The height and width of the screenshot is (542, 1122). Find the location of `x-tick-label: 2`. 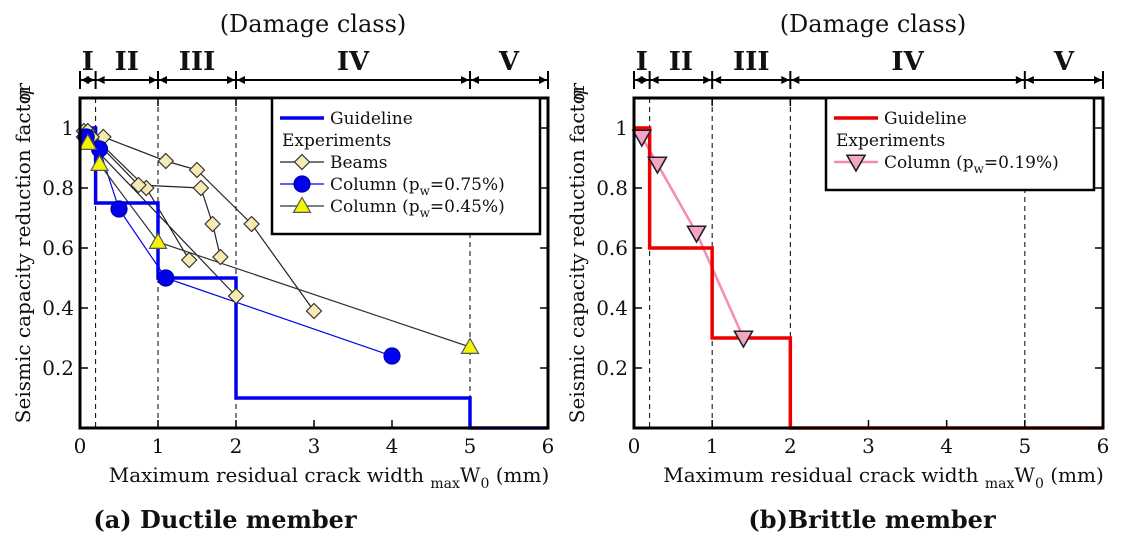

x-tick-label: 2 is located at coordinates (790, 446).